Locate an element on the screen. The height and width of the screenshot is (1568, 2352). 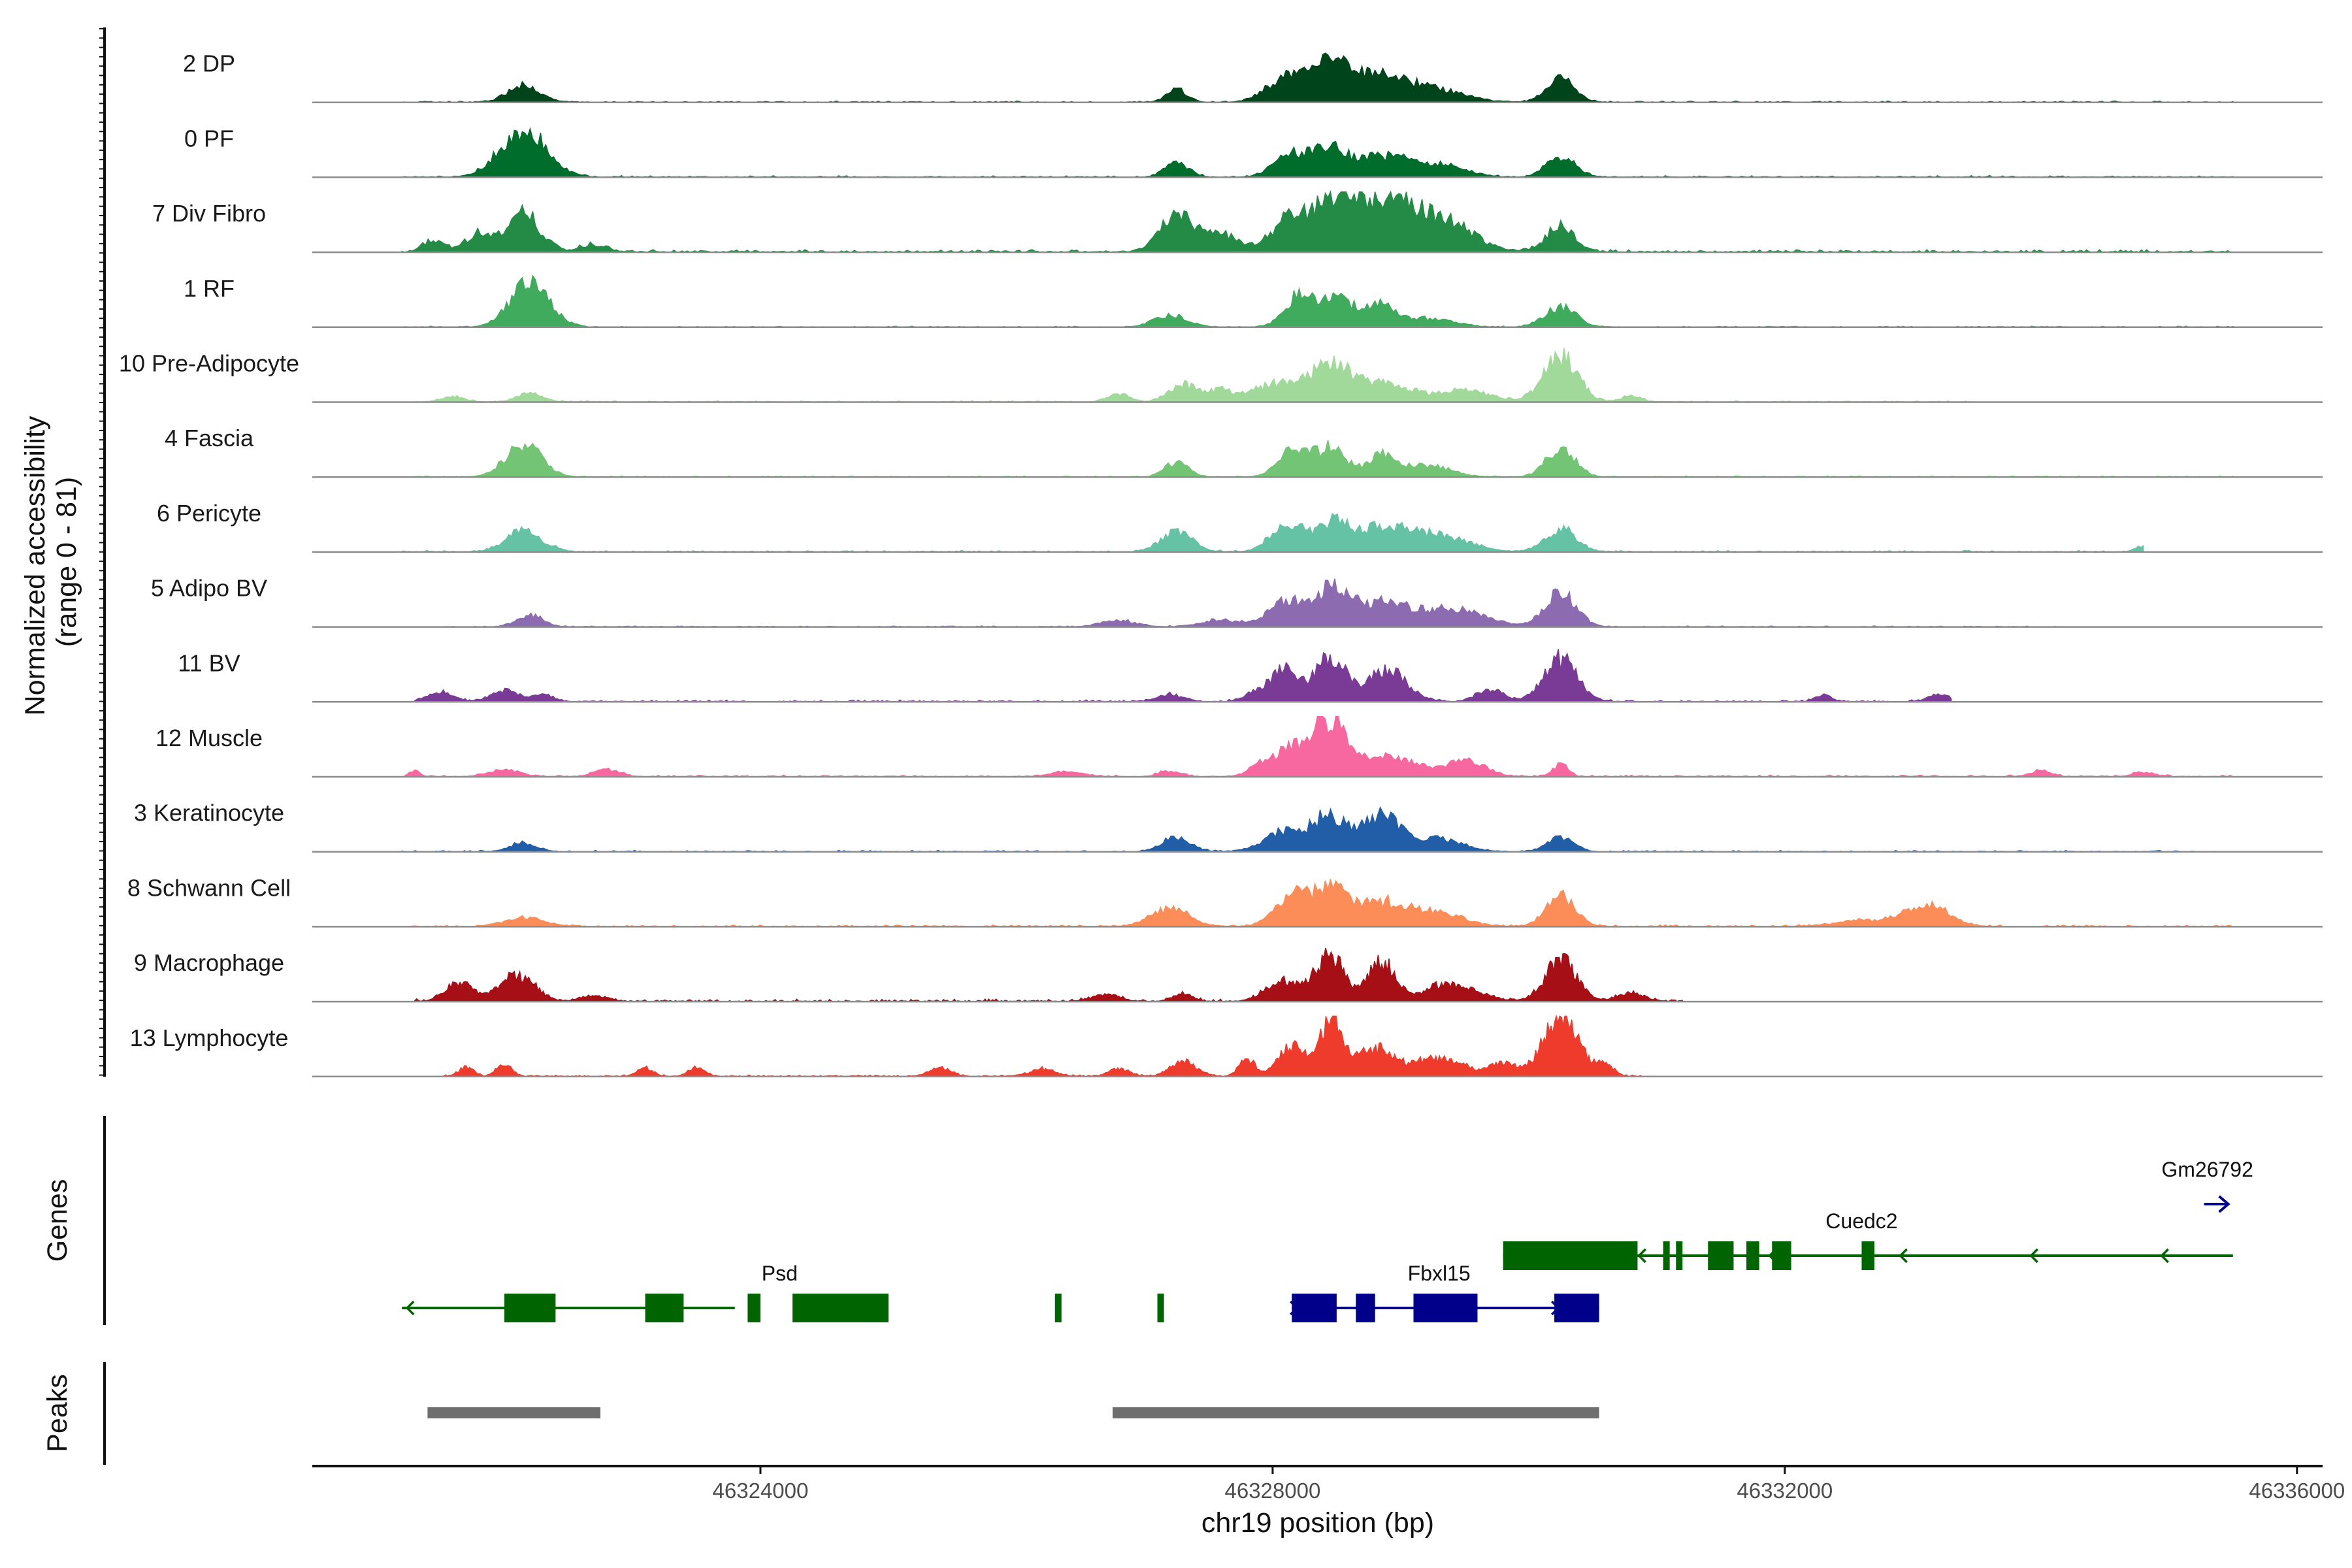
track-label: 10 Pre-Adipocyte is located at coordinates (209, 363).